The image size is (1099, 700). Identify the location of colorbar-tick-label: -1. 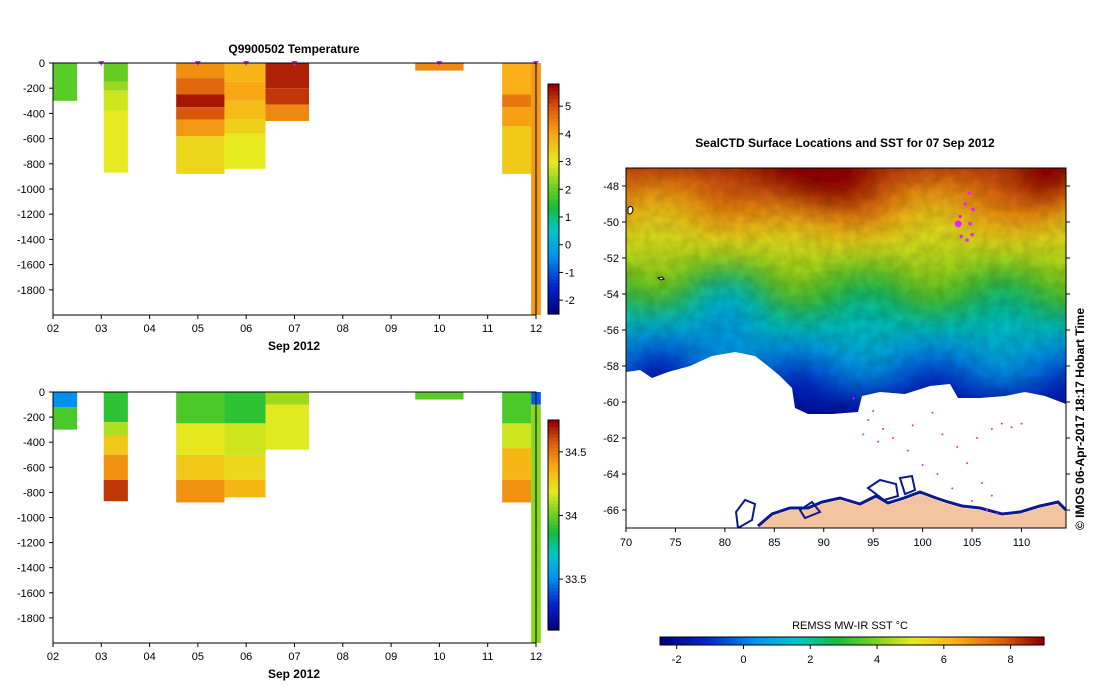
(570, 273).